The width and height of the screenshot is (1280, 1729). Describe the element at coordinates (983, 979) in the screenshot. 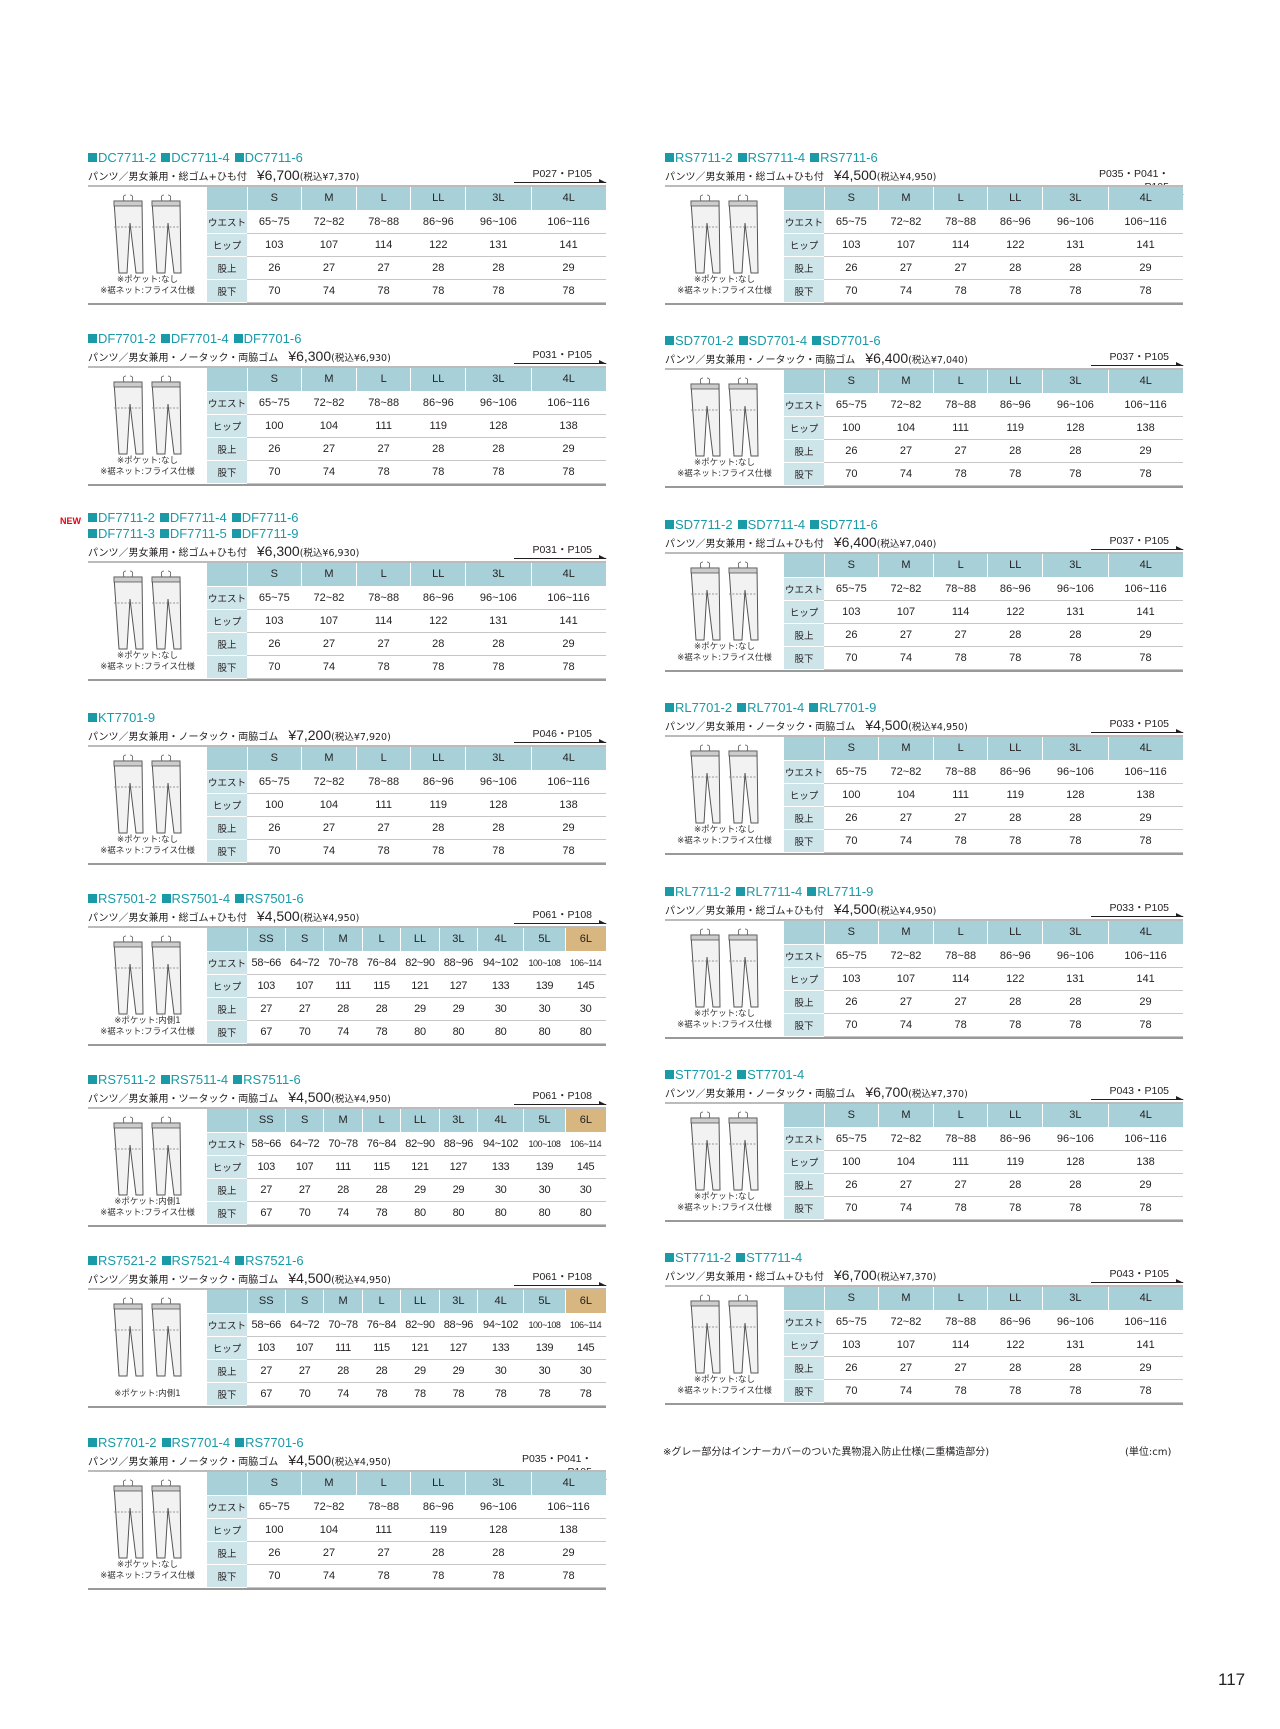

I see `table-row: ヒップ 103 107 114 122 131 141` at that location.